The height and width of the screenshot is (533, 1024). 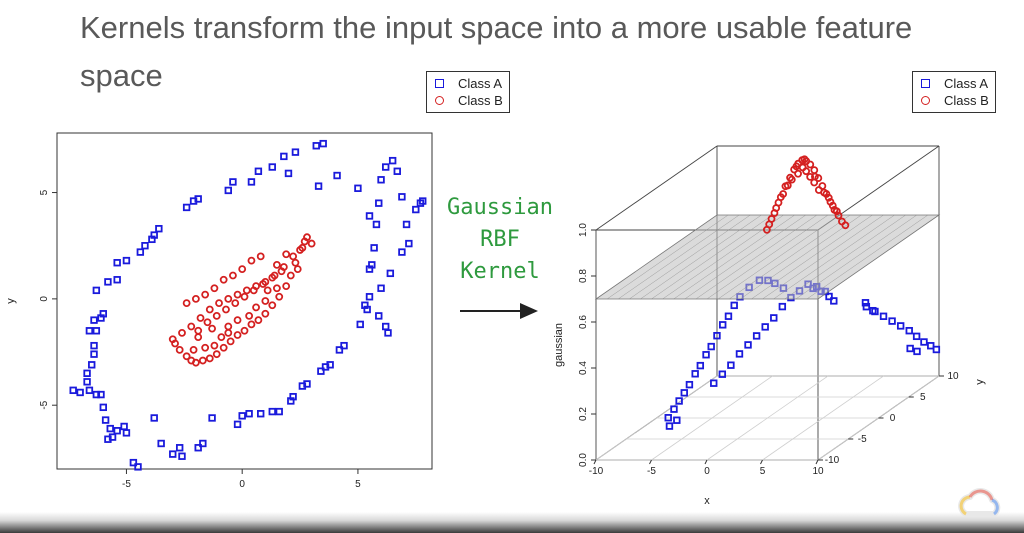 I want to click on x-tick-label: 0, so click(x=242, y=484).